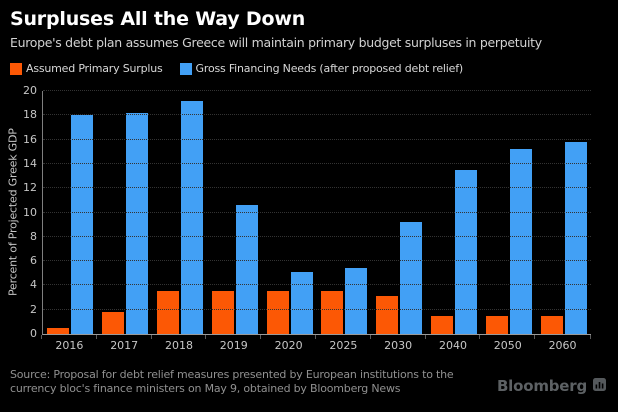  Describe the element at coordinates (356, 301) in the screenshot. I see `bar-gross-financing-needs-2025` at that location.